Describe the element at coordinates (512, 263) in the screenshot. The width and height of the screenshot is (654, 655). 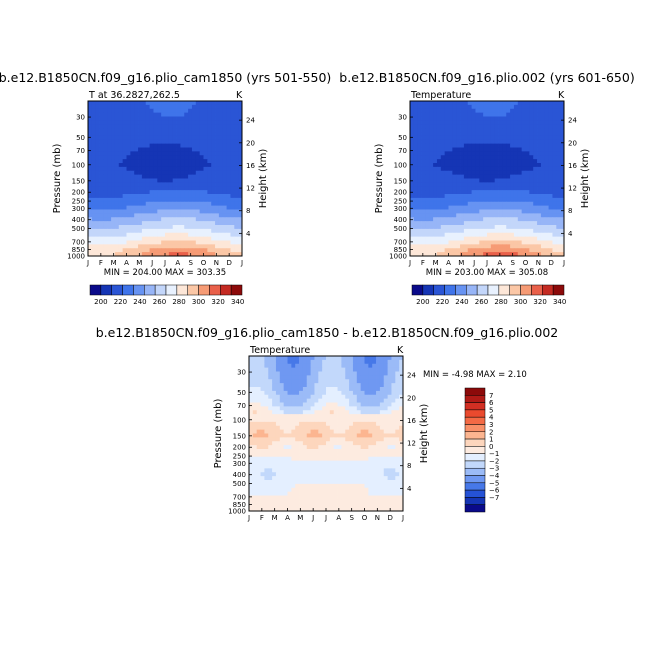
I see `x-tick-label: S` at that location.